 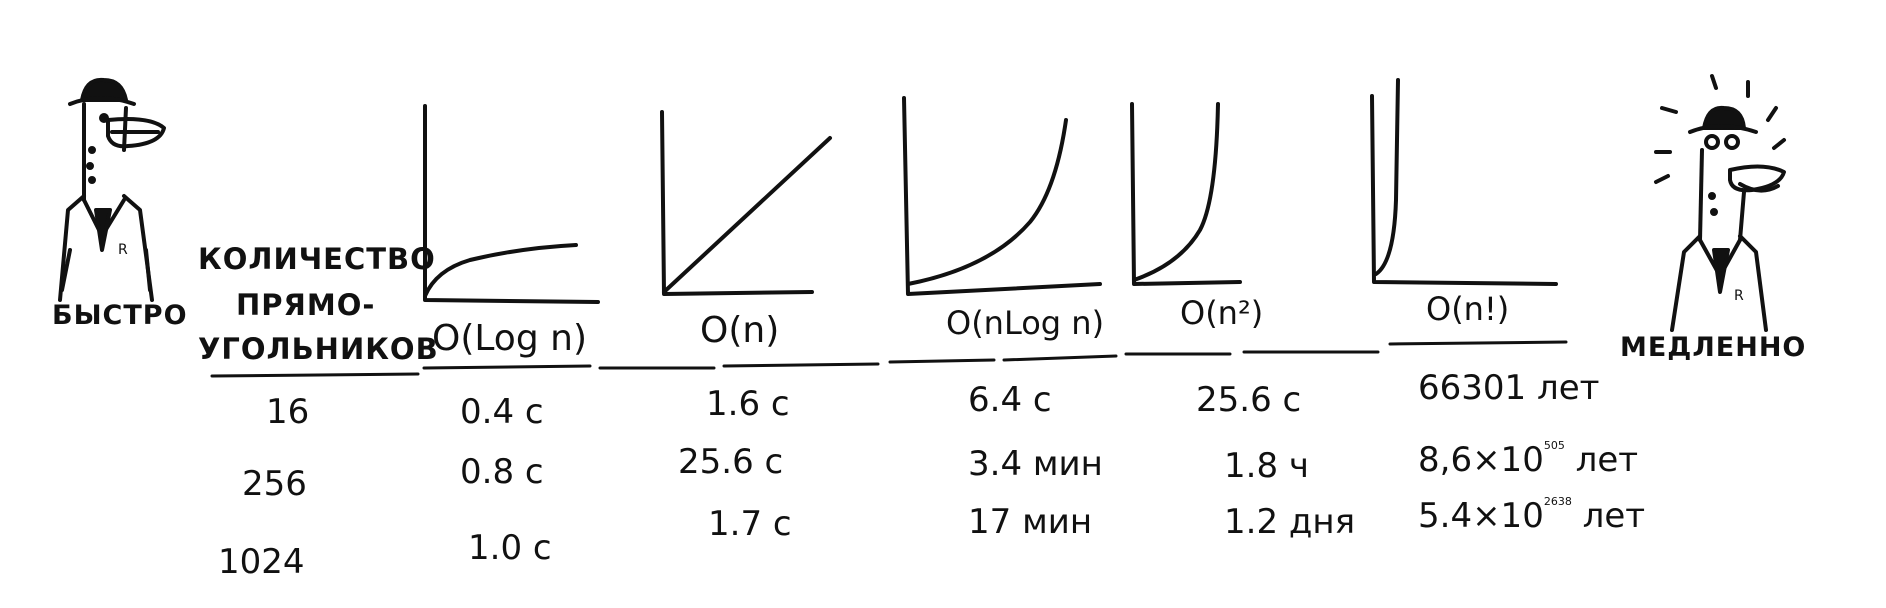 What do you see at coordinates (1266, 466) in the screenshot?
I see `table-cell: 1.8 ч` at bounding box center [1266, 466].